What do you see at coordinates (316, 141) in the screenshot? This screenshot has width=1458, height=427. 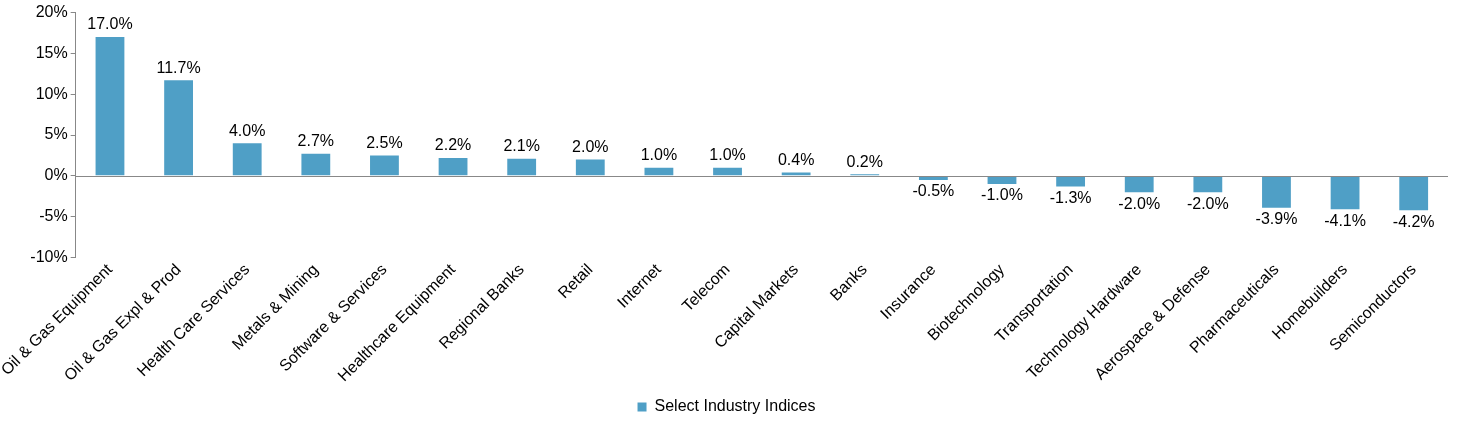 I see `data-label: 2.7%` at bounding box center [316, 141].